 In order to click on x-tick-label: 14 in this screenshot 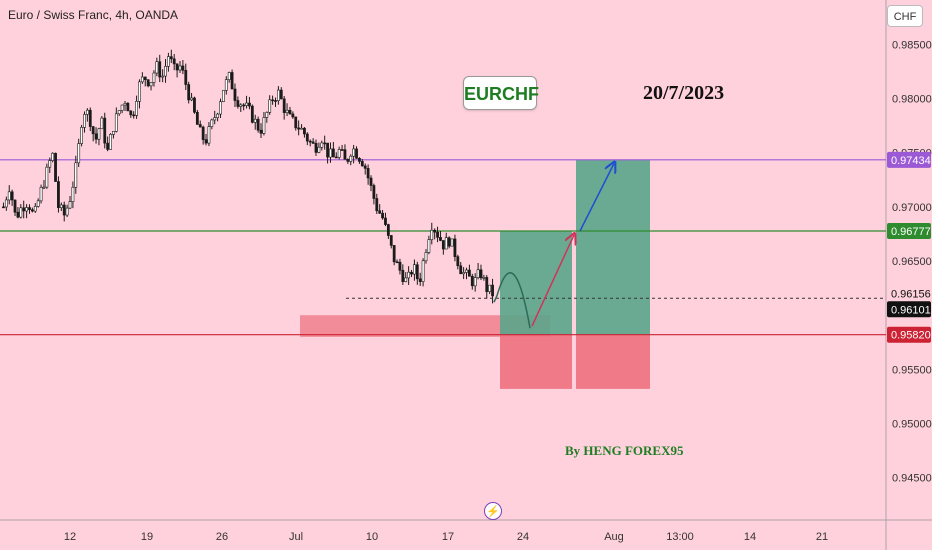, I will do `click(750, 537)`.